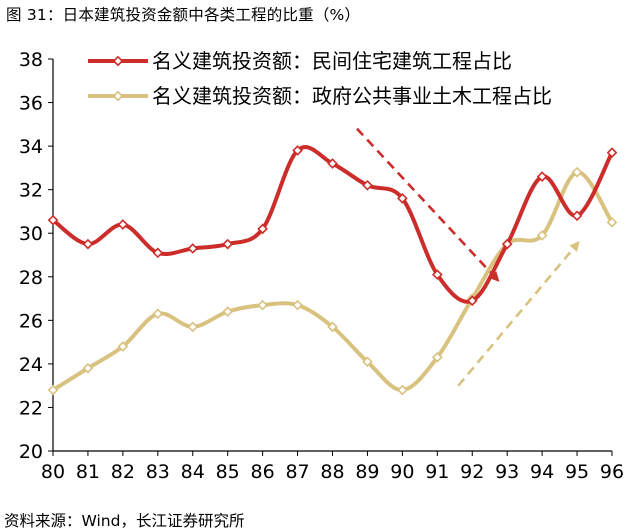  I want to click on legend-label: 名义建筑投资额：民间住宅建筑工程占比, so click(332, 61).